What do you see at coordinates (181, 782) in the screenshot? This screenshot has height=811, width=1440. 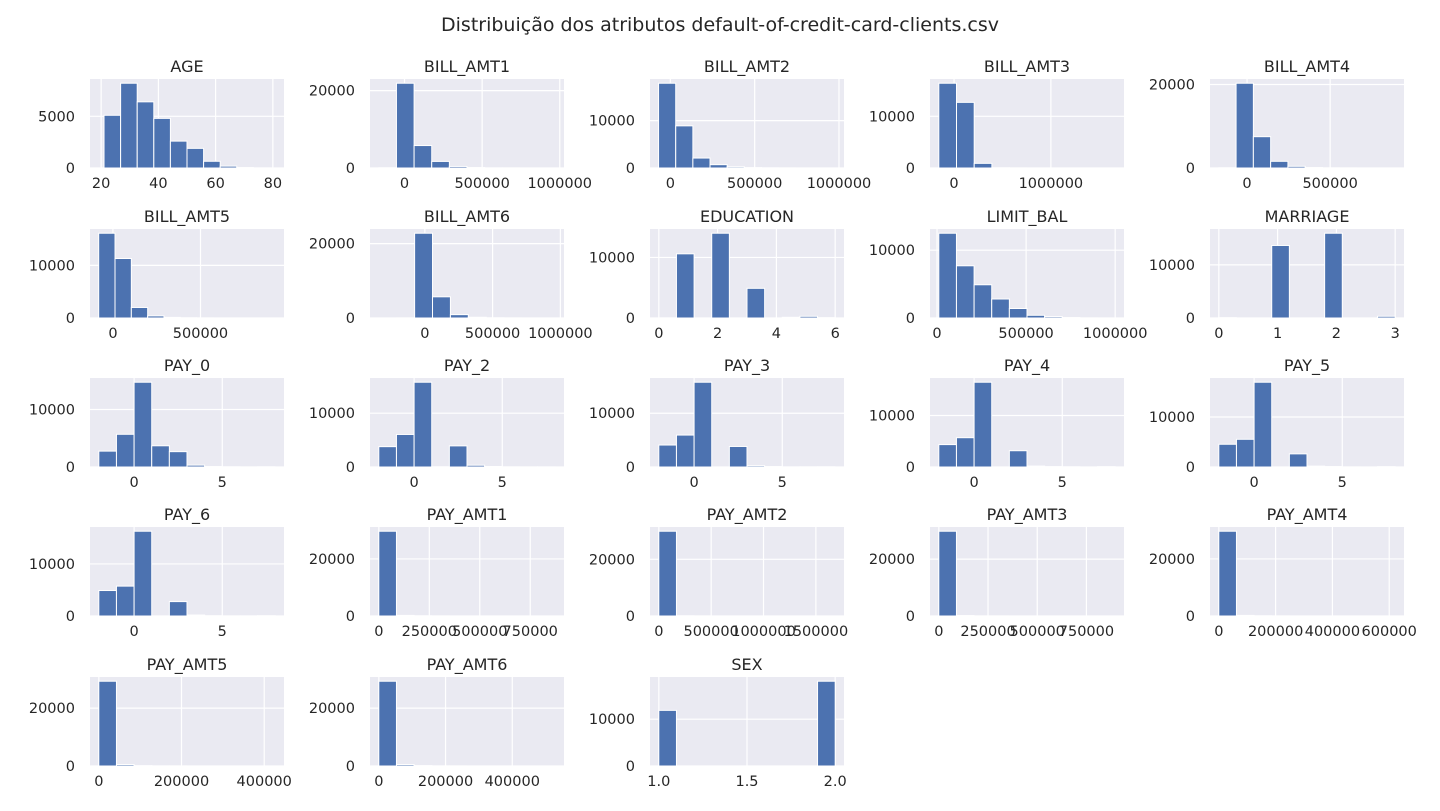 I see `x-tick-label: 200000` at bounding box center [181, 782].